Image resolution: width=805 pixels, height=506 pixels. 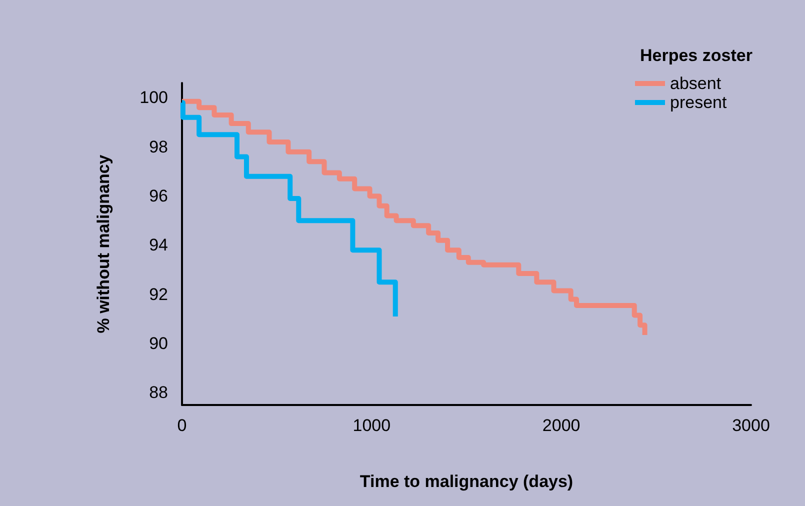 What do you see at coordinates (154, 98) in the screenshot?
I see `y-tick-label: 100` at bounding box center [154, 98].